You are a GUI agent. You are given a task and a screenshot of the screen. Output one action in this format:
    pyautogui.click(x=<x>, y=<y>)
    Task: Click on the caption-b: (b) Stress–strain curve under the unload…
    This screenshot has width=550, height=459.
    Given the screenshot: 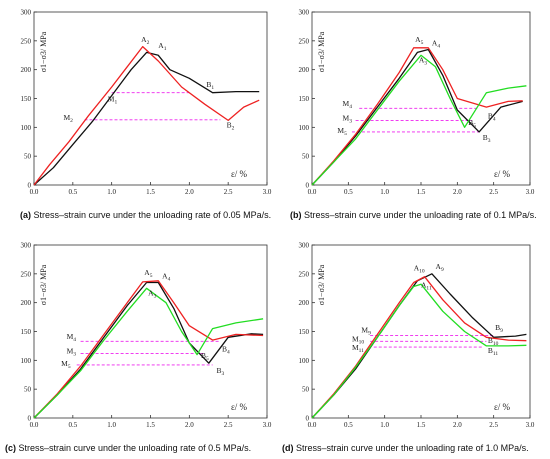 What is the action you would take?
    pyautogui.click(x=413, y=215)
    